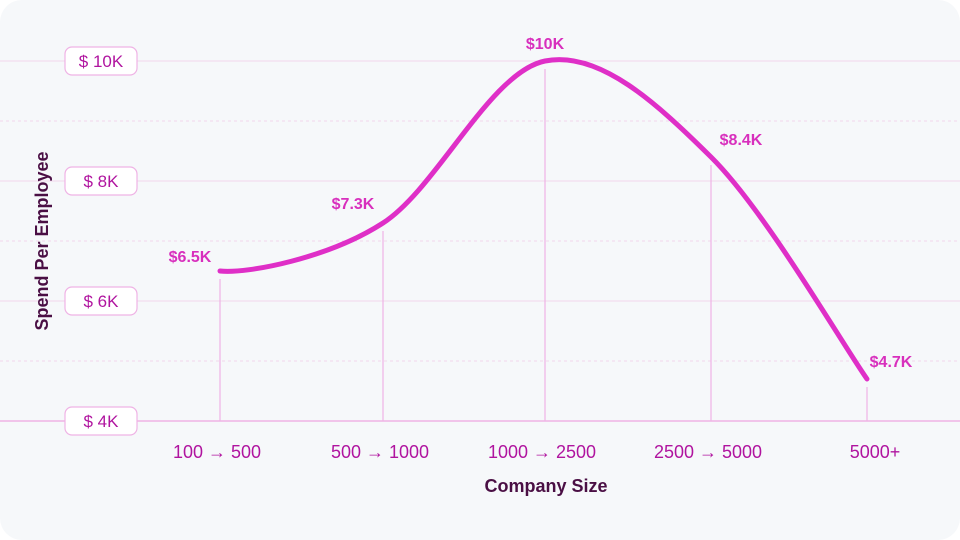  Describe the element at coordinates (542, 452) in the screenshot. I see `x-tick-label: 1000 → 2500` at that location.